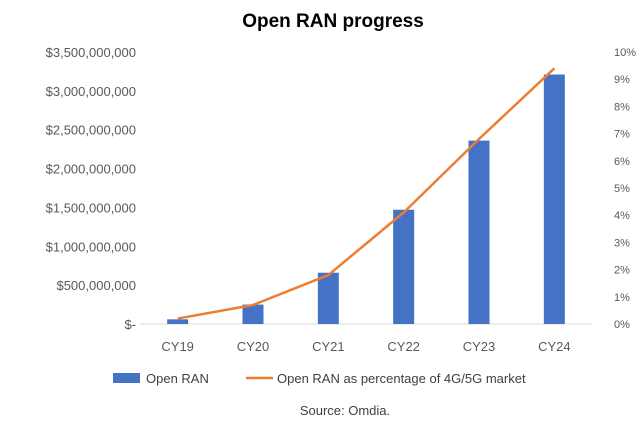 The image size is (640, 426). What do you see at coordinates (178, 321) in the screenshot?
I see `bar-cy19` at bounding box center [178, 321].